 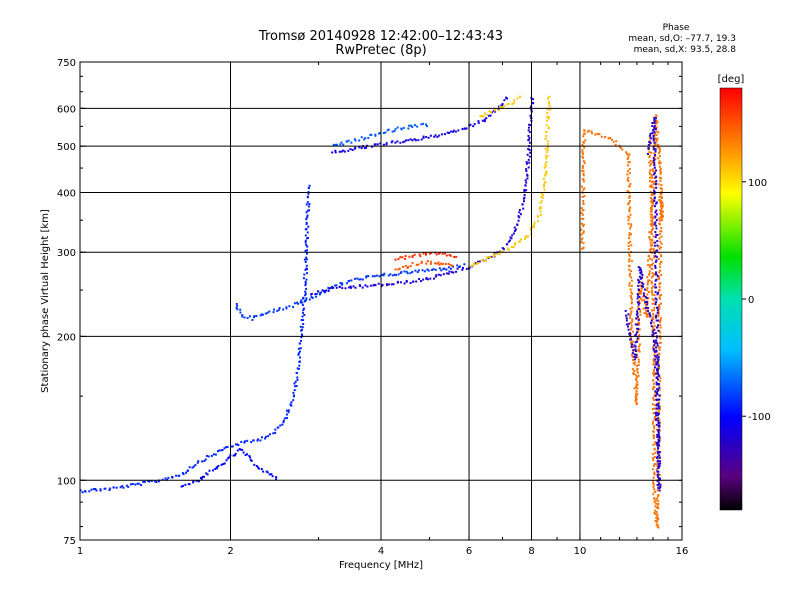 I want to click on colorbar-label: [deg], so click(x=731, y=79).